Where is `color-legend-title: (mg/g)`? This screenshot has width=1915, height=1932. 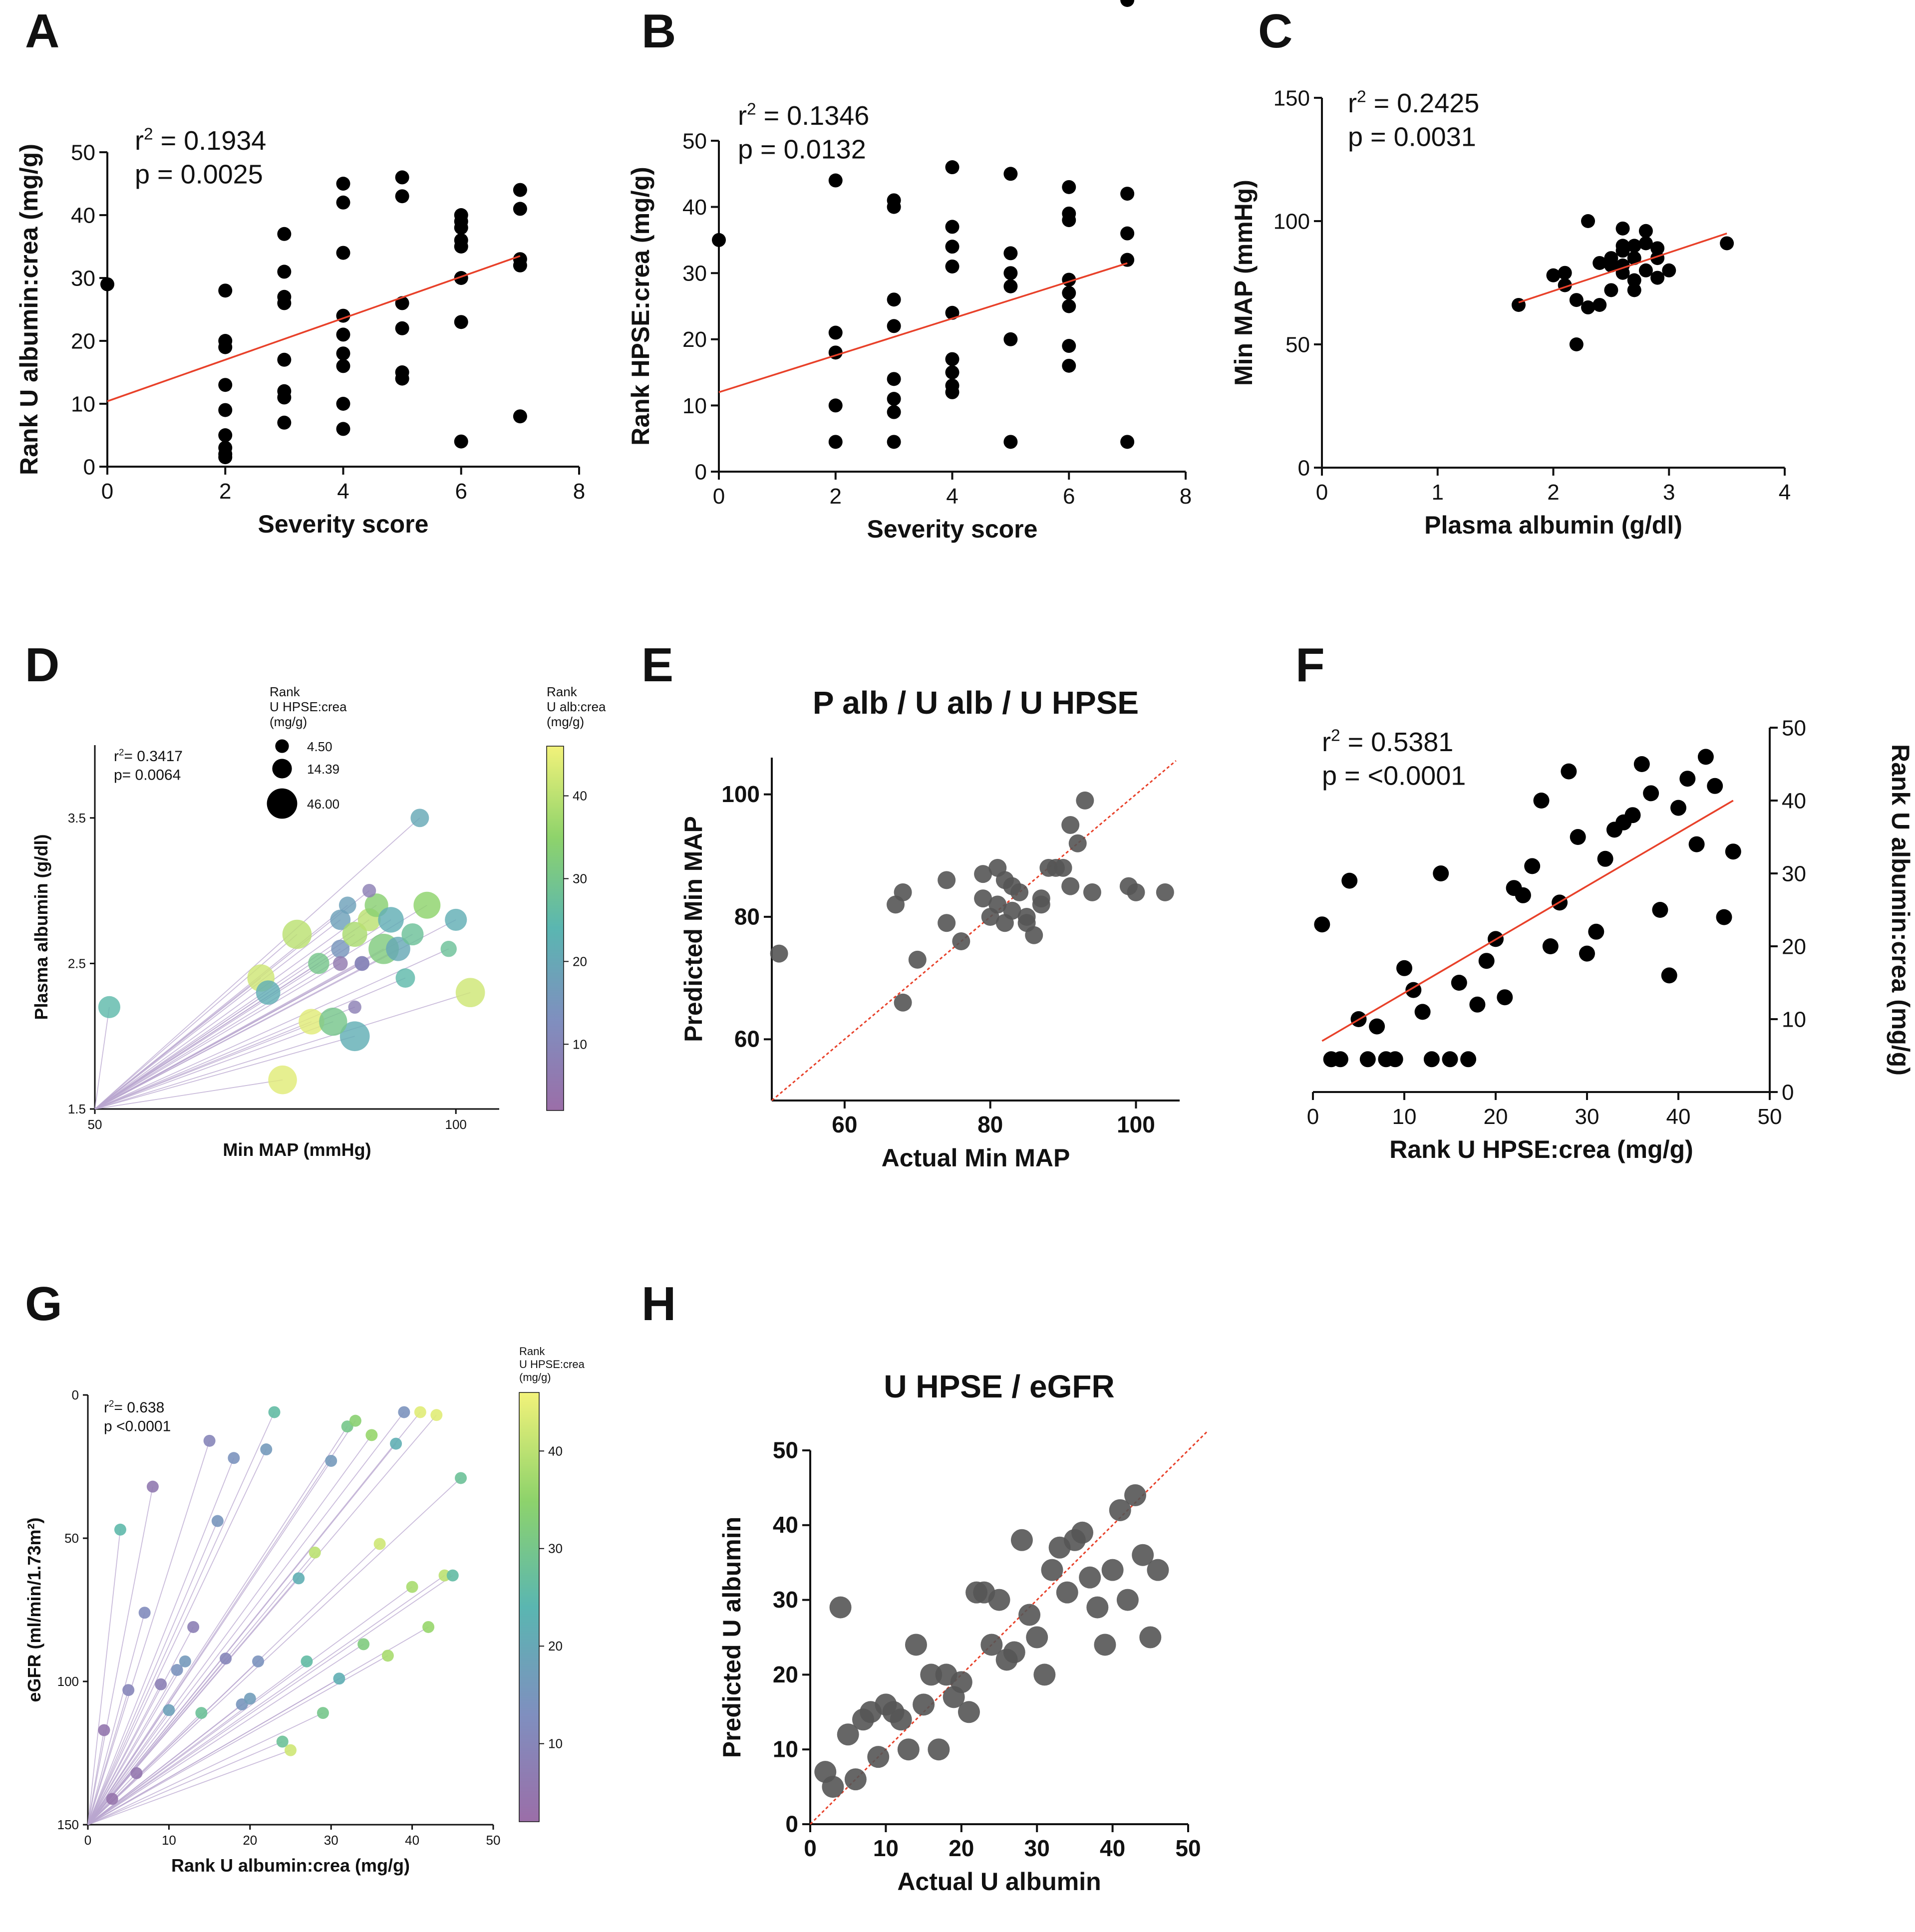 color-legend-title: (mg/g) is located at coordinates (566, 721).